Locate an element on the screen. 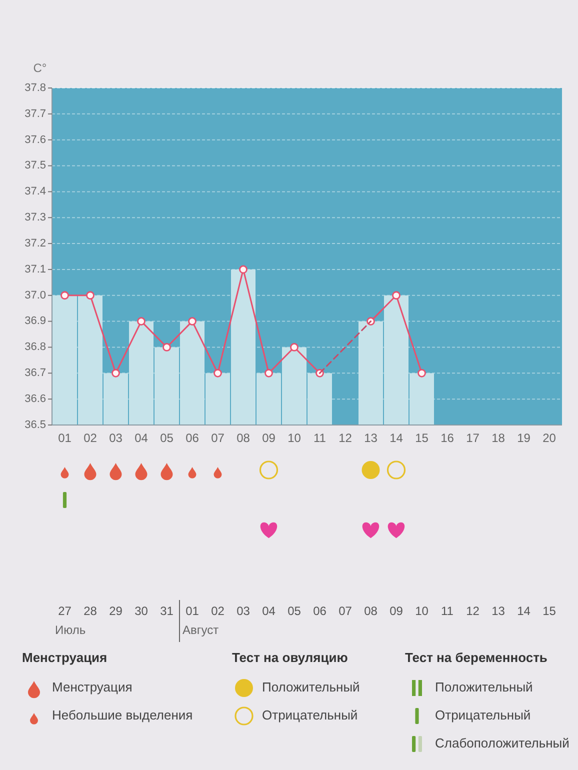  text: Август is located at coordinates (201, 630).